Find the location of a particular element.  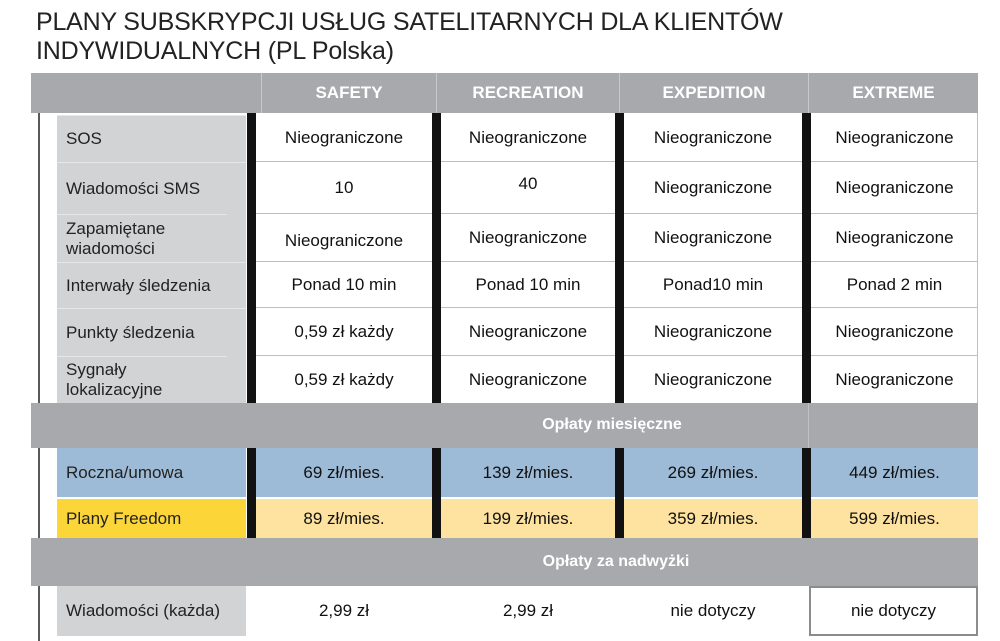

overage-cell: 2,99 zł is located at coordinates (528, 611).